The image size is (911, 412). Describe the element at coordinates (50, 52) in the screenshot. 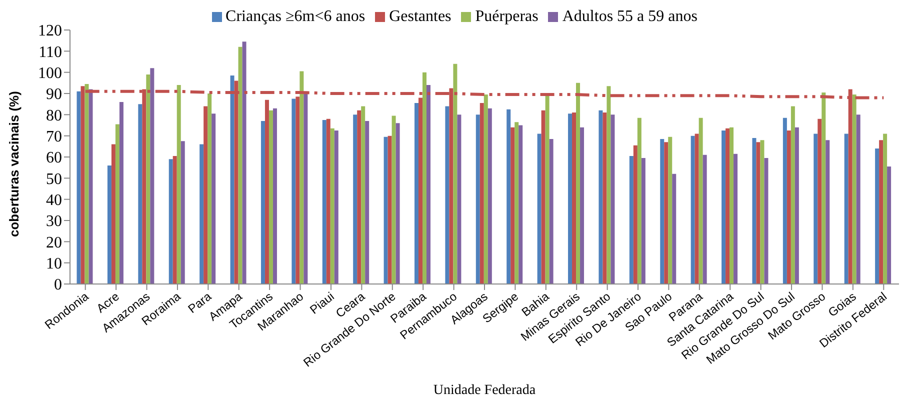

I see `y-tick-label: 110` at that location.